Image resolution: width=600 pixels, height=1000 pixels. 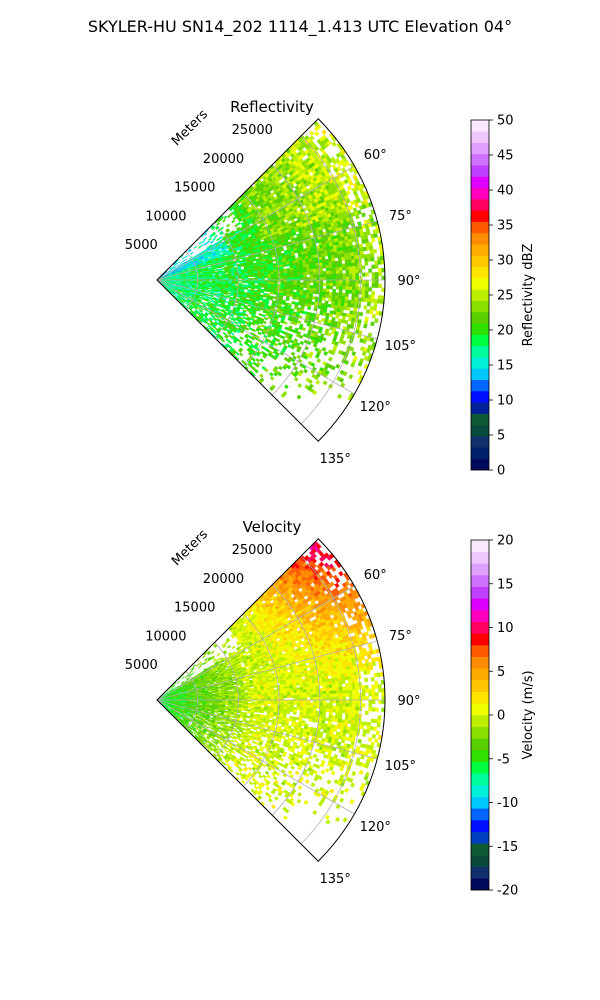 What do you see at coordinates (503, 296) in the screenshot?
I see `colorbar: 0 5 10 15 20 25 30 35 40 45 50 Reflectivity dBZ` at bounding box center [503, 296].